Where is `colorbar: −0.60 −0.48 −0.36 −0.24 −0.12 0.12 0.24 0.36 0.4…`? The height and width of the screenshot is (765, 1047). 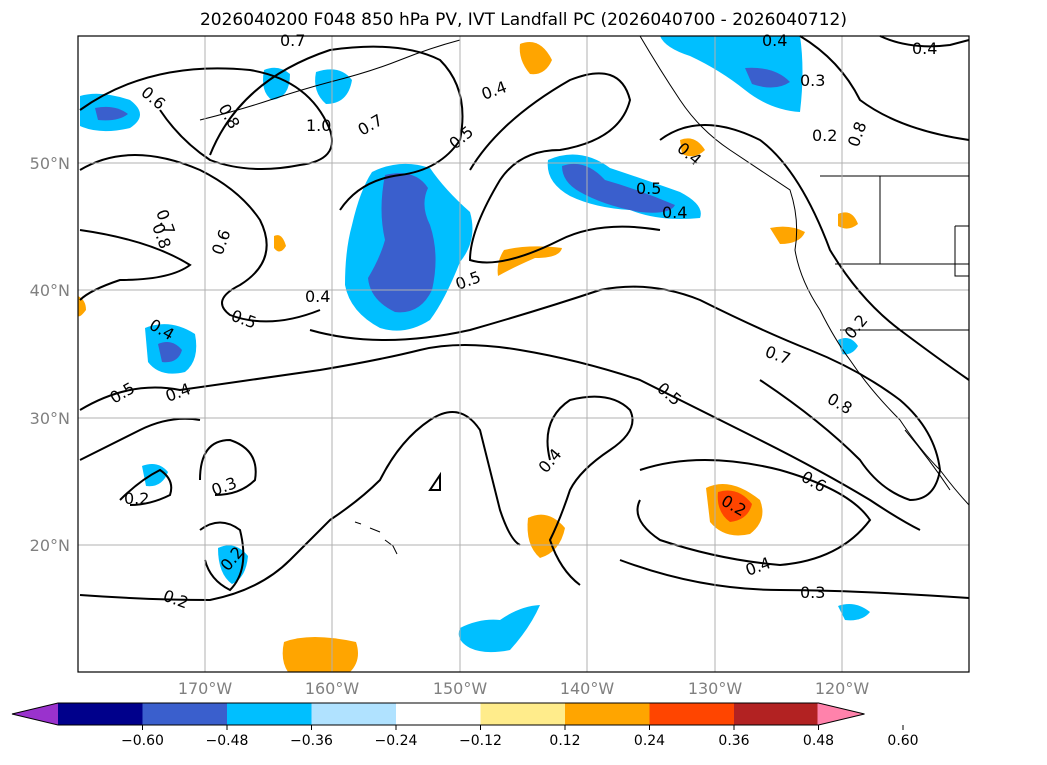 colorbar: −0.60 −0.48 −0.36 −0.24 −0.12 0.12 0.24 0.36 0.4… is located at coordinates (465, 725).